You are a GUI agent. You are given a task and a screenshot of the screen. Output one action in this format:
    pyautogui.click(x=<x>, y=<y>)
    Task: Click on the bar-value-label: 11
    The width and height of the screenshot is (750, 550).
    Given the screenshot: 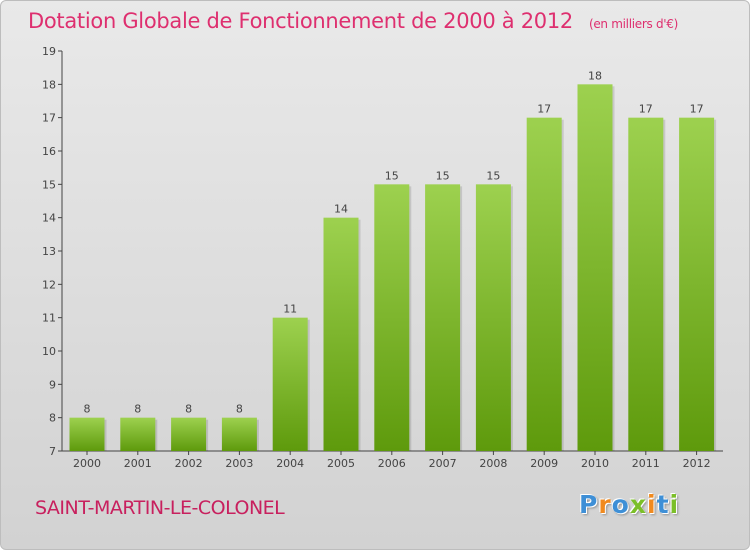 What is the action you would take?
    pyautogui.click(x=290, y=309)
    